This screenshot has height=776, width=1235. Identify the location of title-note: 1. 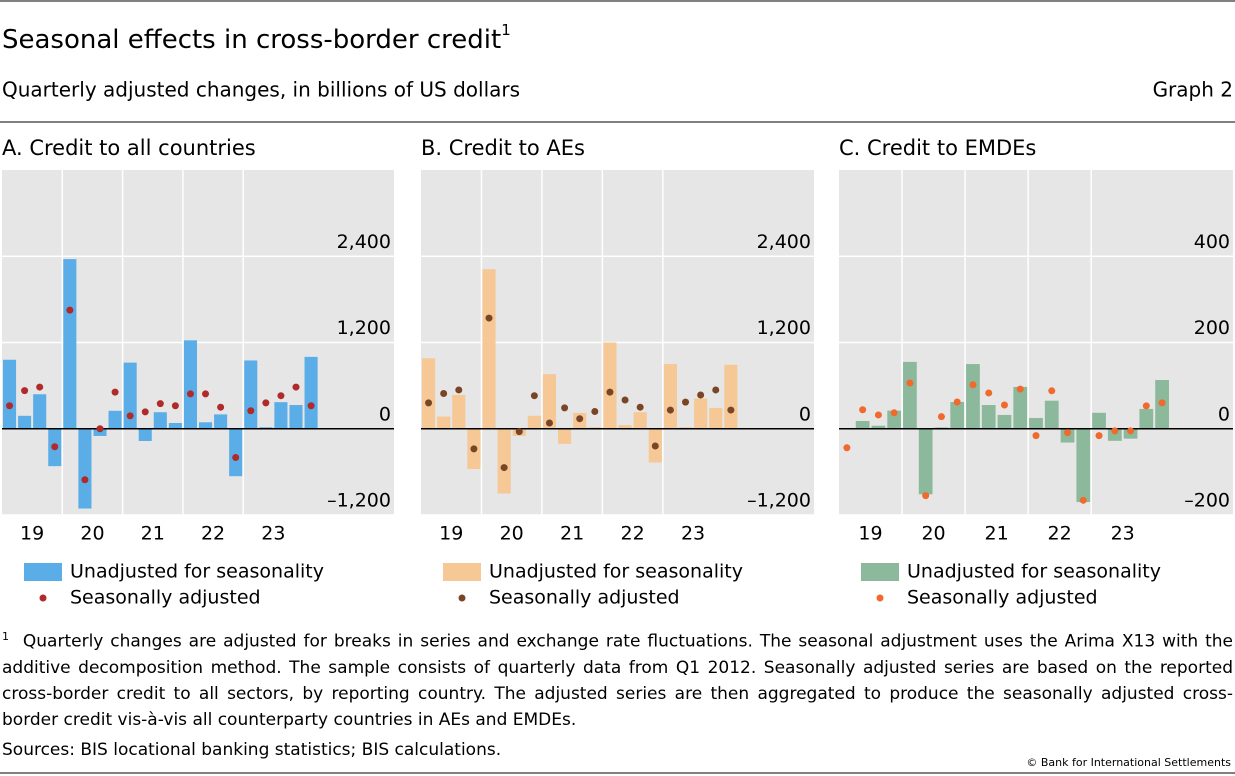
(506, 30).